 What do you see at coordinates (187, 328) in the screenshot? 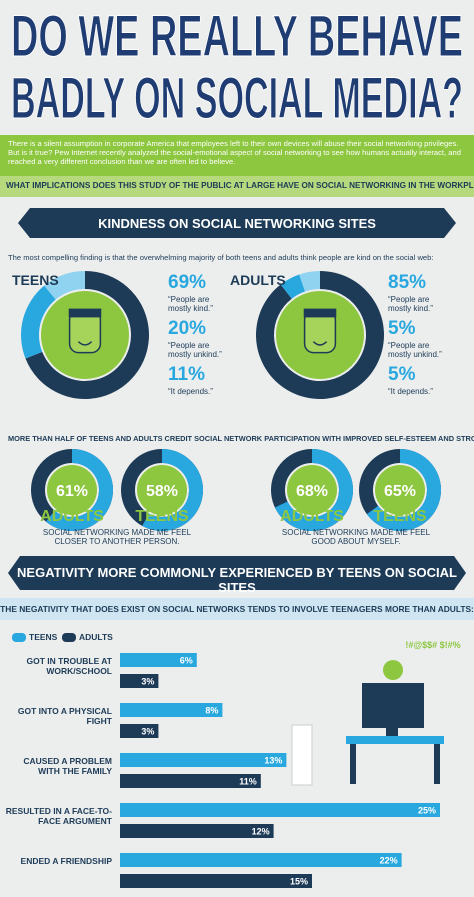
I see `value-label: 20%` at bounding box center [187, 328].